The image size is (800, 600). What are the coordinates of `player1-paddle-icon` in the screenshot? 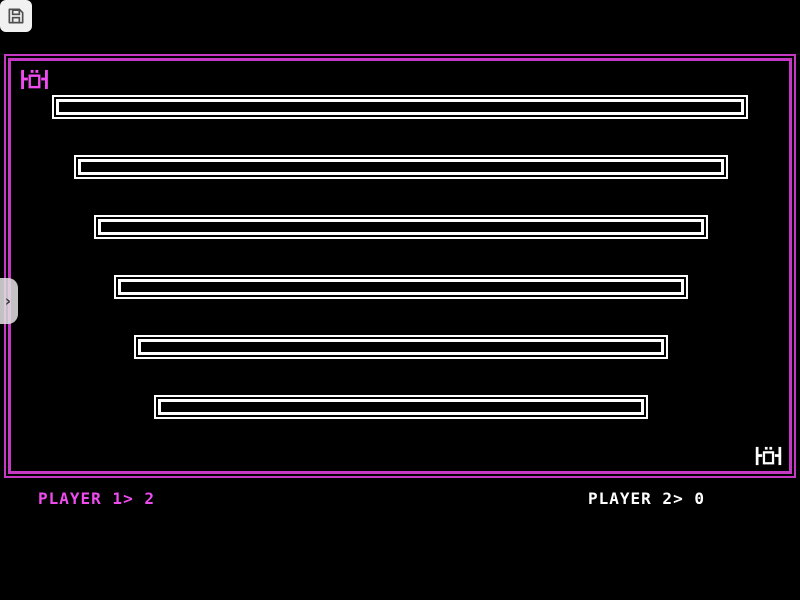 It's located at (34, 79).